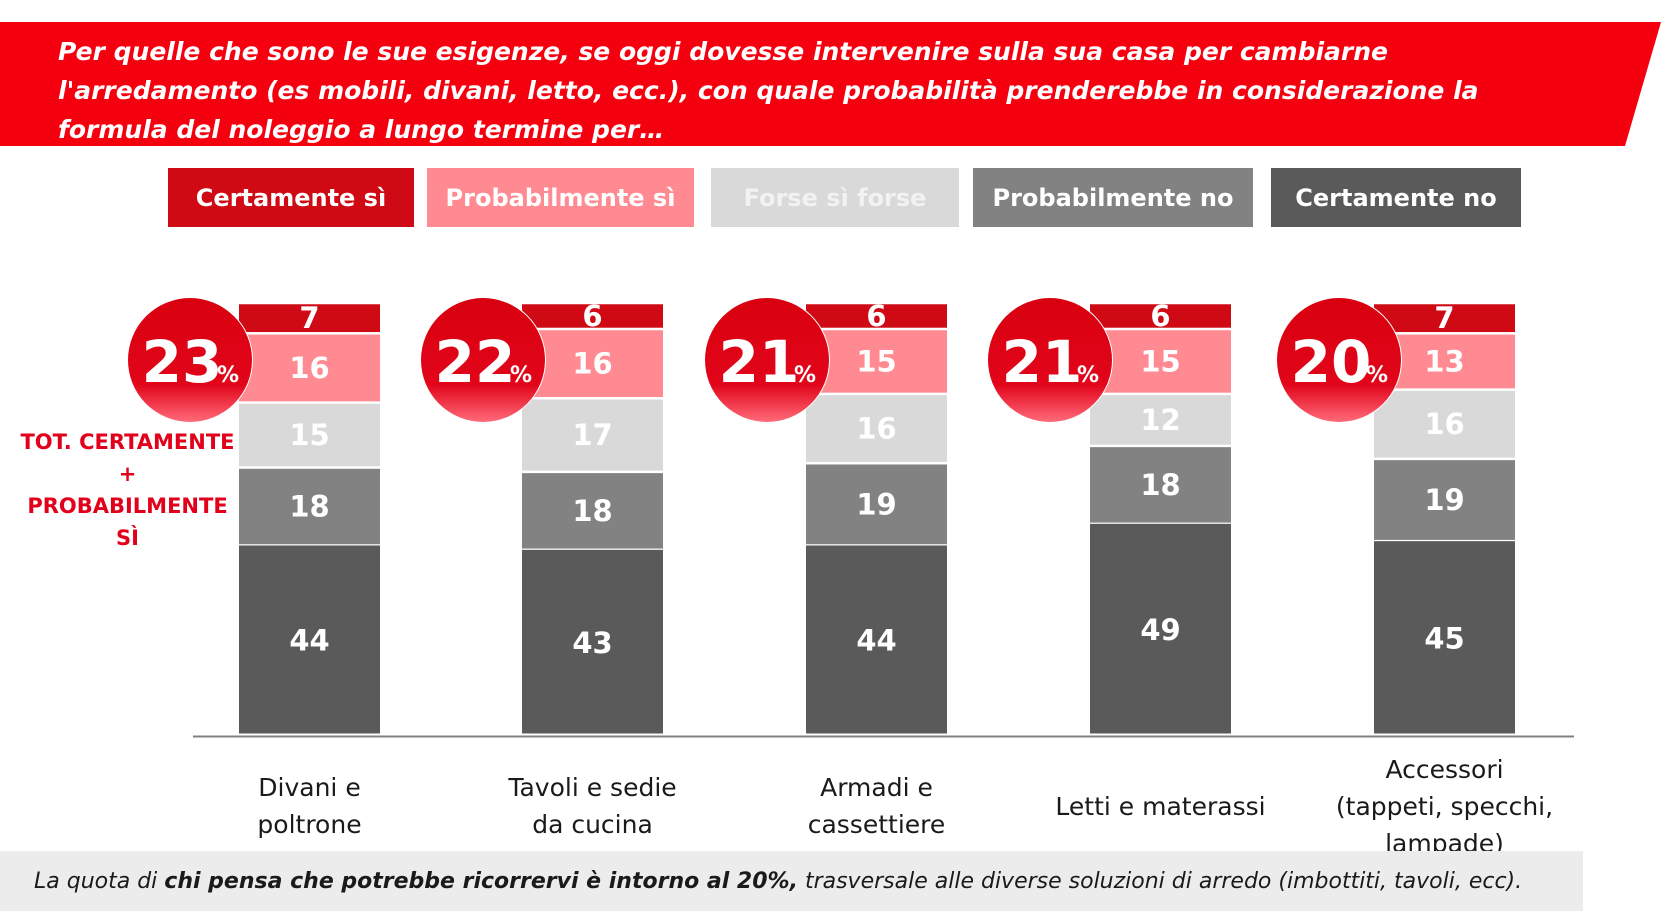 The image size is (1666, 918). I want to click on data-label-divani-e-poltrone-probabilmente-no: 18, so click(309, 507).